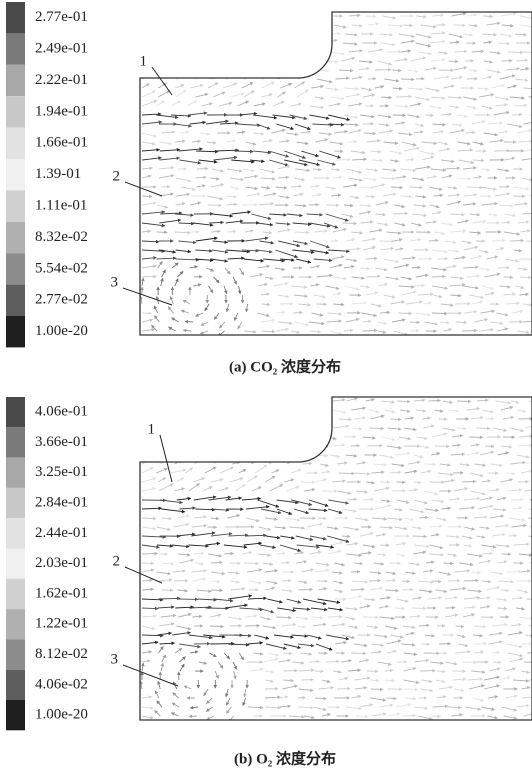 This screenshot has height=773, width=532. What do you see at coordinates (115, 659) in the screenshot?
I see `callout-label: 3` at bounding box center [115, 659].